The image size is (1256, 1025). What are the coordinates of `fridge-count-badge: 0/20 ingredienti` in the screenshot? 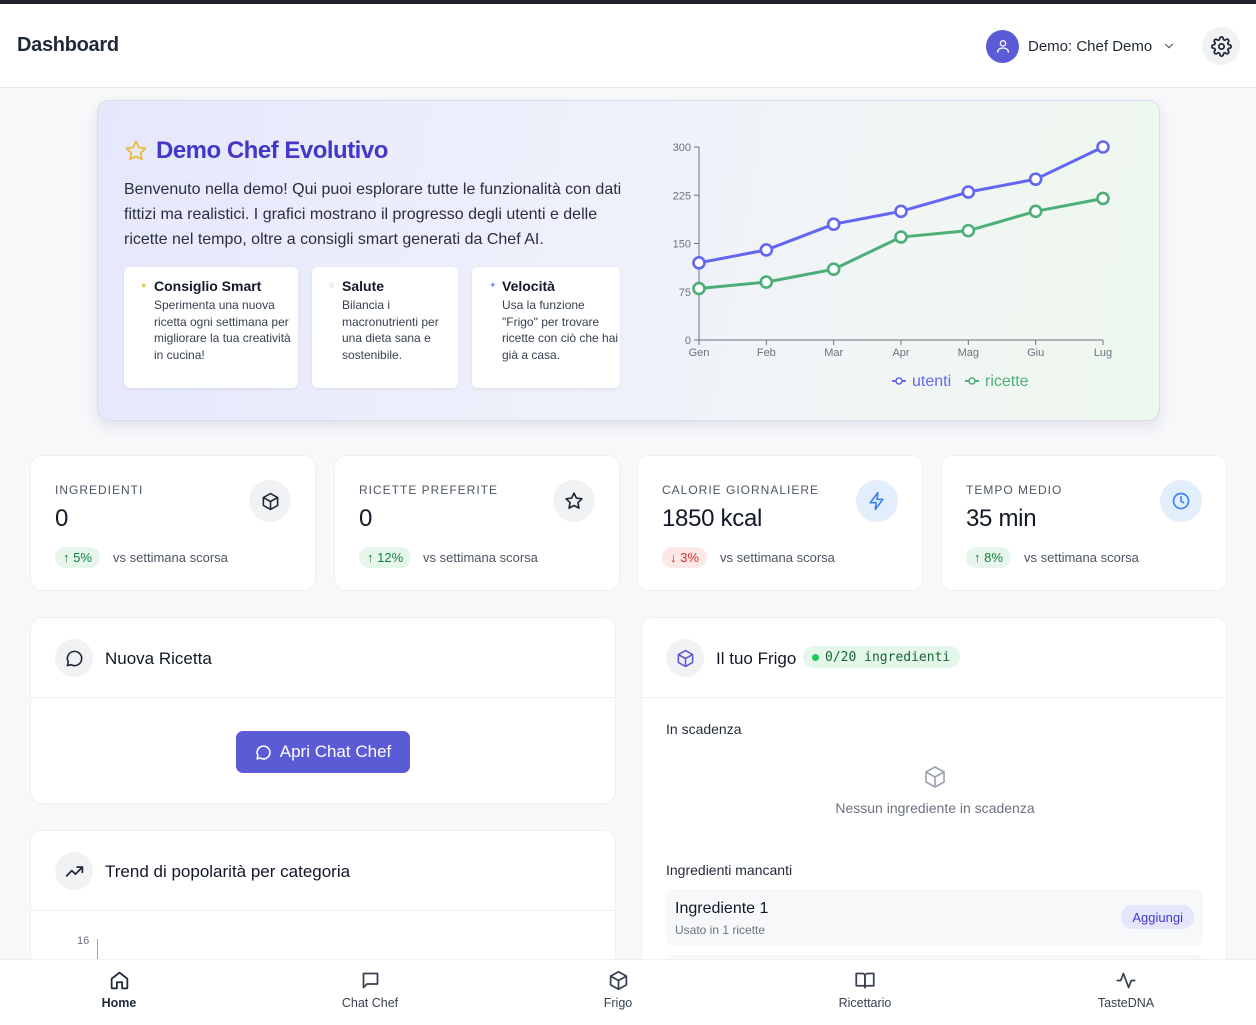 It's located at (882, 657).